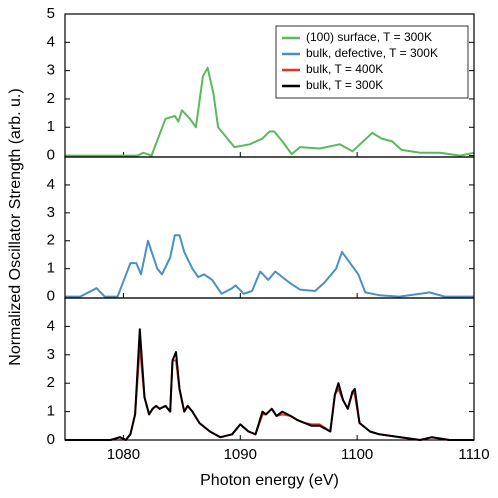  I want to click on x-axis-label: Photon energy (eV), so click(269, 480).